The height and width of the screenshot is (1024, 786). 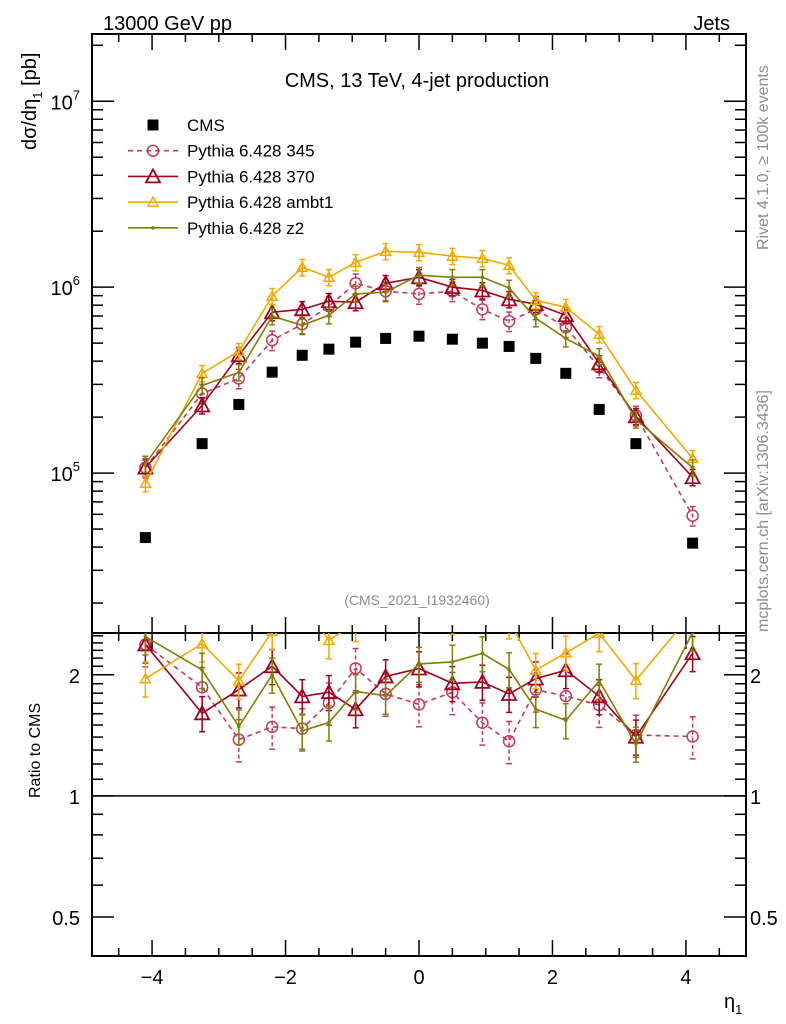 I want to click on y-tick-label: 10⁷, so click(x=65, y=100).